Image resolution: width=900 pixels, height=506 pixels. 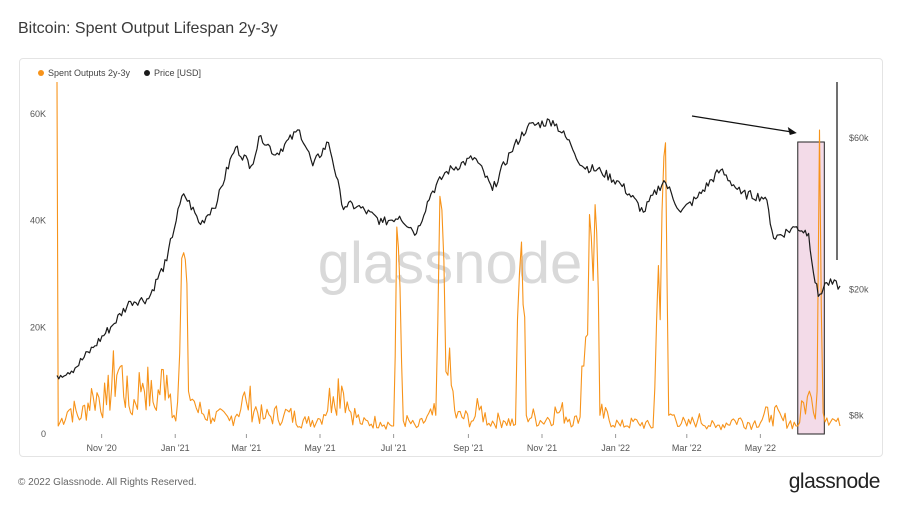 I want to click on annotation-arrow-line, so click(x=741, y=124).